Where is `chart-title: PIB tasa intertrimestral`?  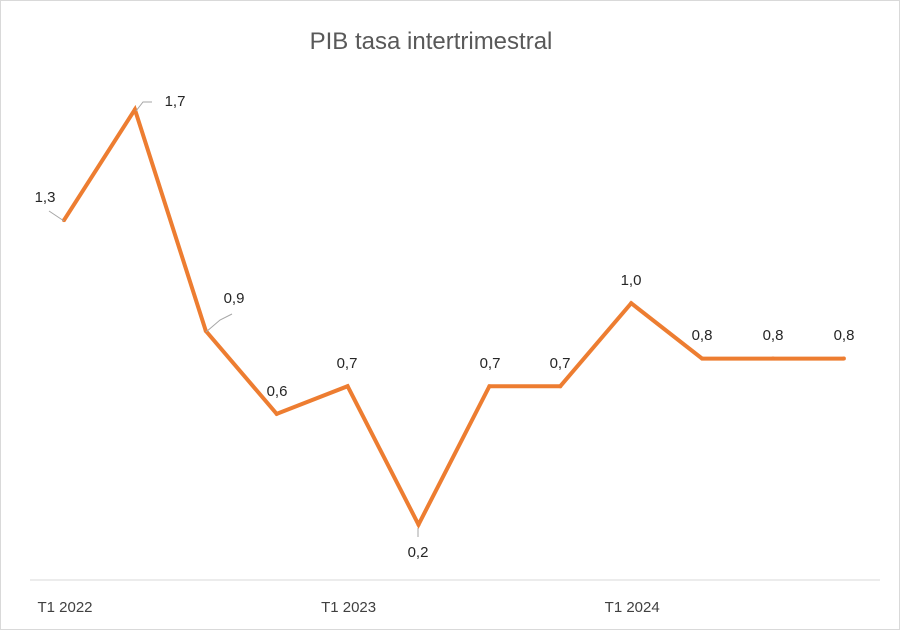 chart-title: PIB tasa intertrimestral is located at coordinates (431, 41).